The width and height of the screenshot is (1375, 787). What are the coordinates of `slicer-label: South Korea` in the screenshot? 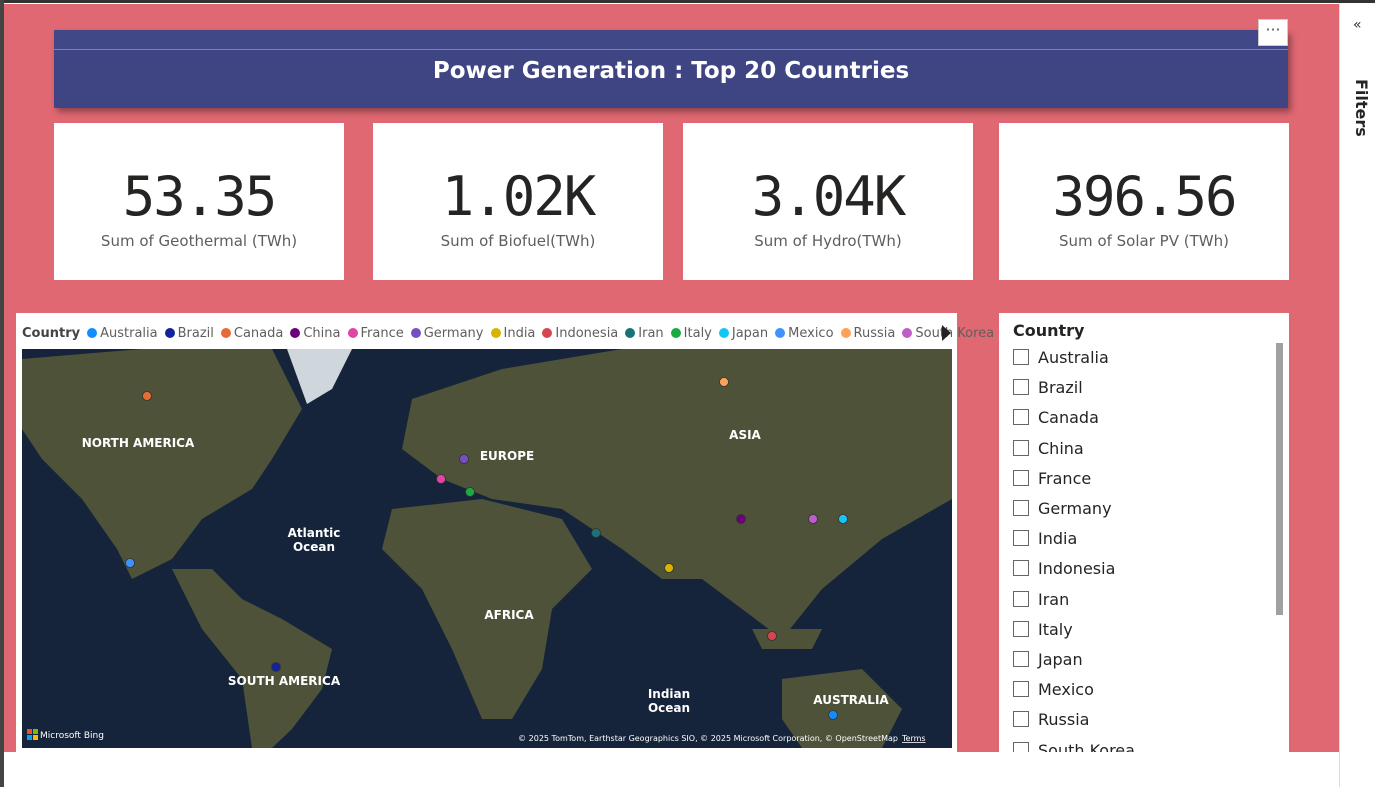 It's located at (1086, 746).